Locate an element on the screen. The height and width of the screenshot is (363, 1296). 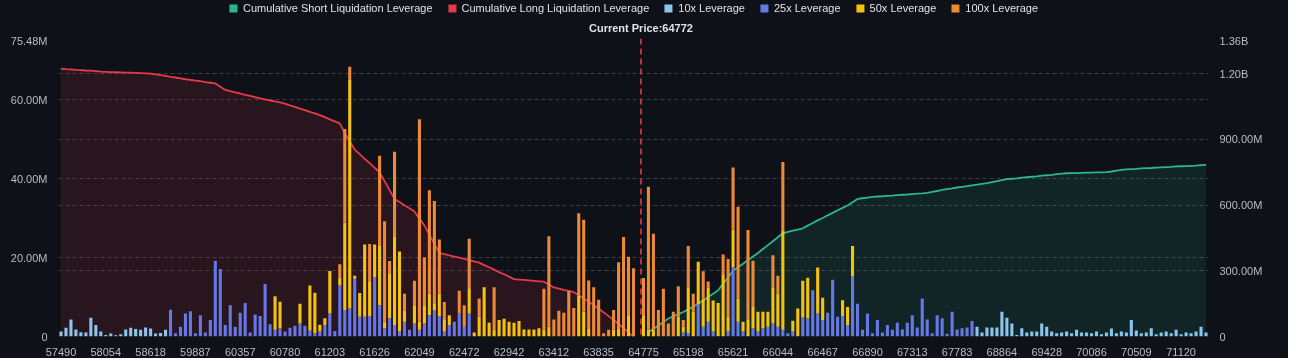
y-tick-label: 20.00M is located at coordinates (29, 257).